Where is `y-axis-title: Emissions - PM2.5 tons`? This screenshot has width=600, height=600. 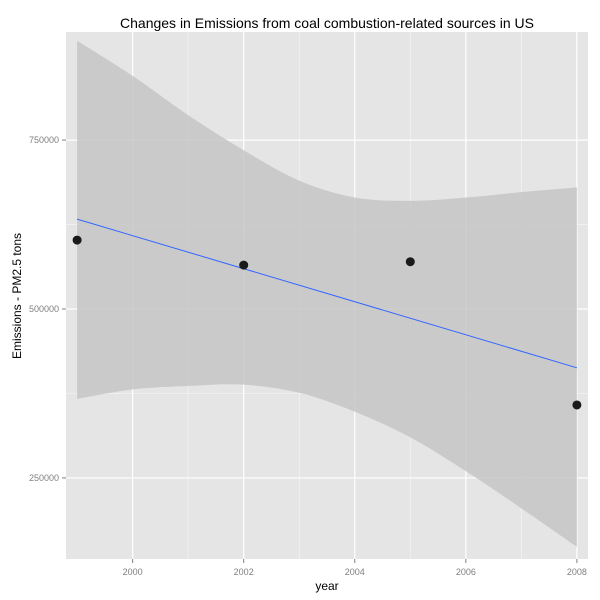
y-axis-title: Emissions - PM2.5 tons is located at coordinates (17, 296).